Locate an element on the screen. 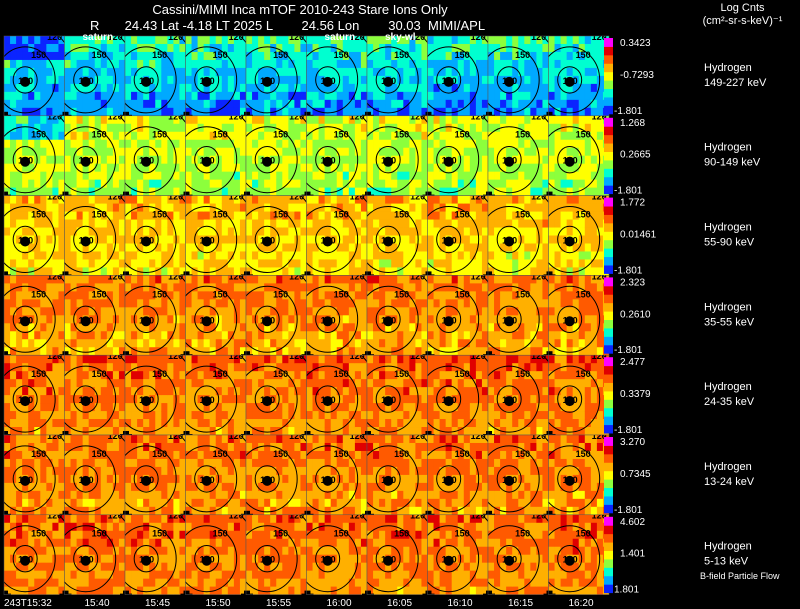 This screenshot has width=800, height=609. colorbar-max: 2.477 is located at coordinates (632, 362).